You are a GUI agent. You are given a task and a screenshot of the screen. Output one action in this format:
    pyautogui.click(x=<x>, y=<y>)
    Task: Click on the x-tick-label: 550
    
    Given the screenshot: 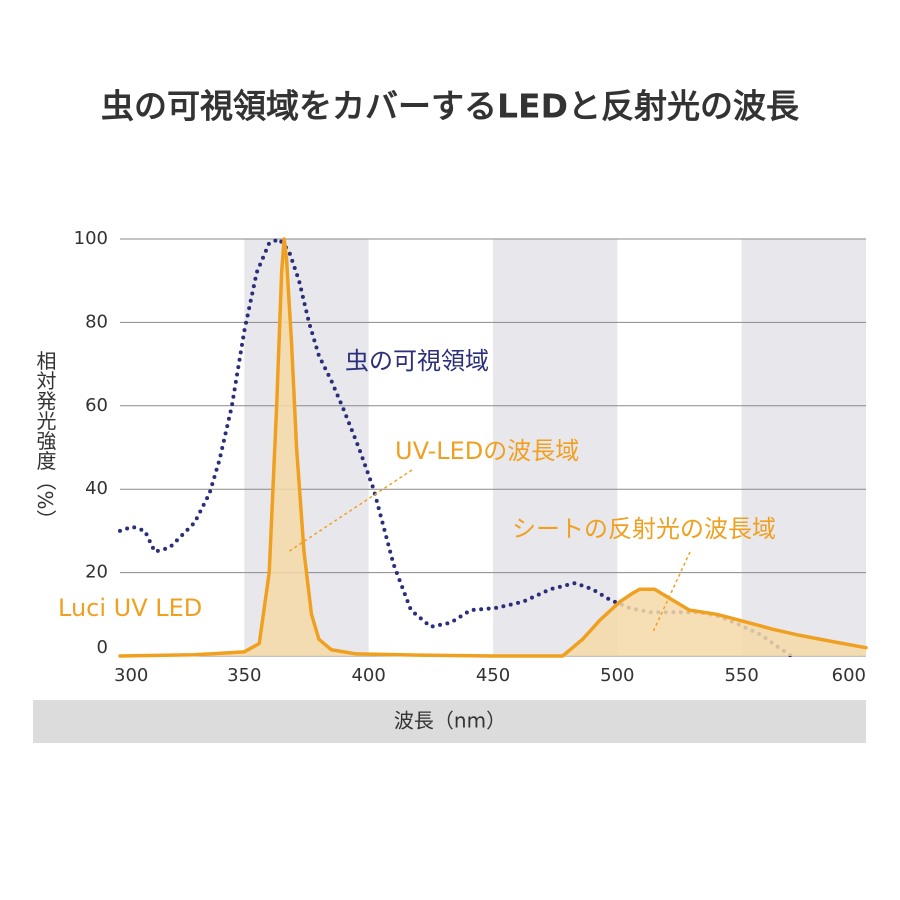 What is the action you would take?
    pyautogui.click(x=741, y=675)
    